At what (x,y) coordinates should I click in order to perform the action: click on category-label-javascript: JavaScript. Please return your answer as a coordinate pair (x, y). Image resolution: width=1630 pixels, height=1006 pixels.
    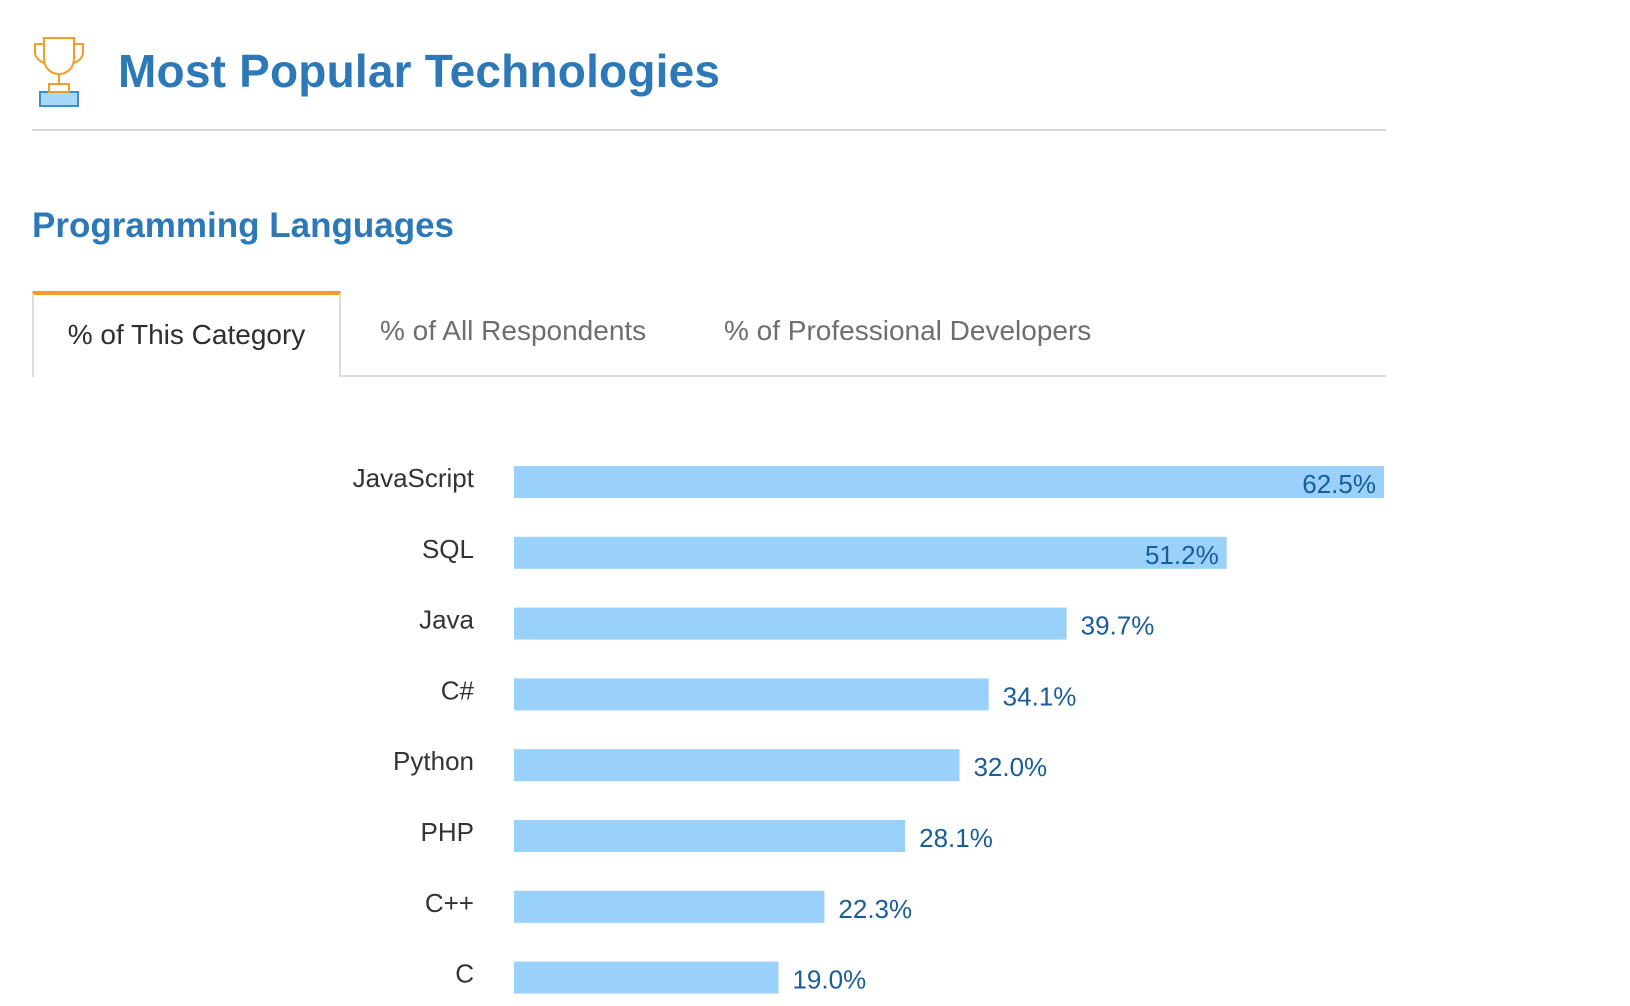
    Looking at the image, I should click on (414, 478).